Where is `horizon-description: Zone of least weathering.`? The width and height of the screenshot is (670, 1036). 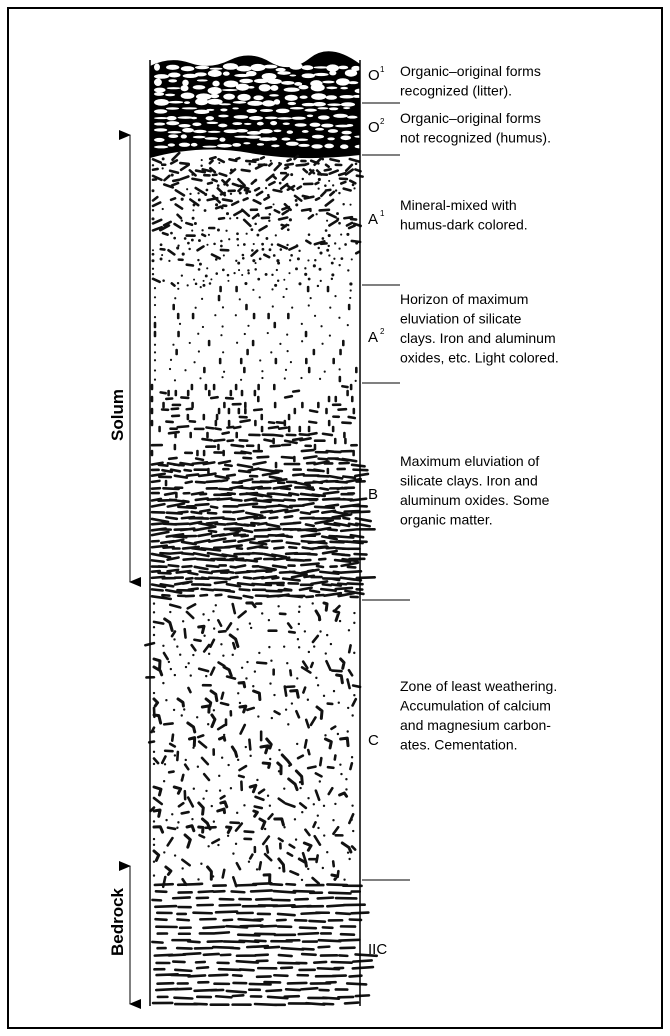
horizon-description: Zone of least weathering. is located at coordinates (478, 686).